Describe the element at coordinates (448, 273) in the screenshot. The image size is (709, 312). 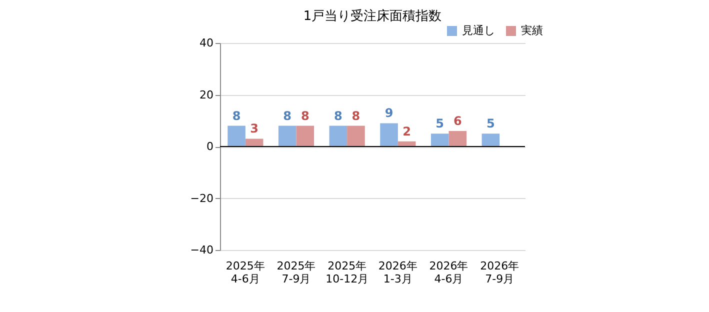
I see `x-tick-label: 2026年 4-6月` at that location.